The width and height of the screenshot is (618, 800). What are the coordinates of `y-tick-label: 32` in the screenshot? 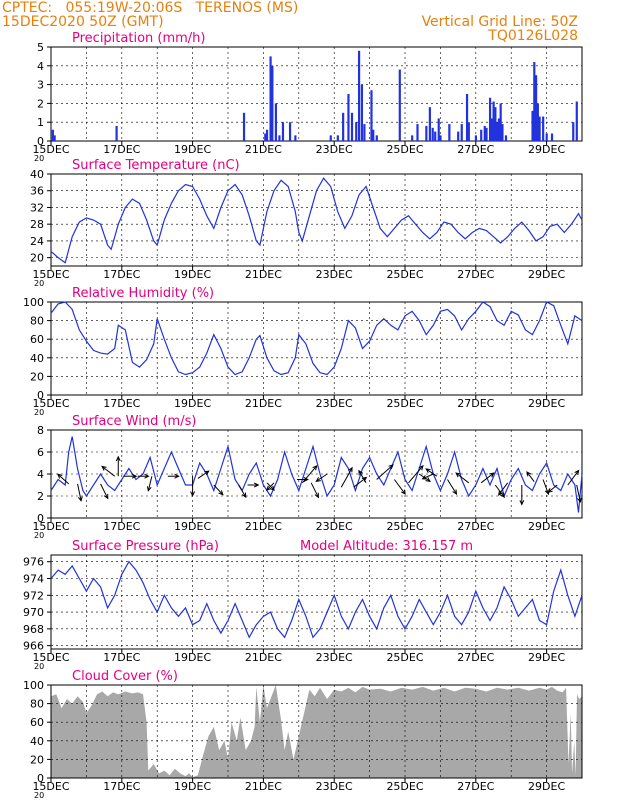 It's located at (37, 207).